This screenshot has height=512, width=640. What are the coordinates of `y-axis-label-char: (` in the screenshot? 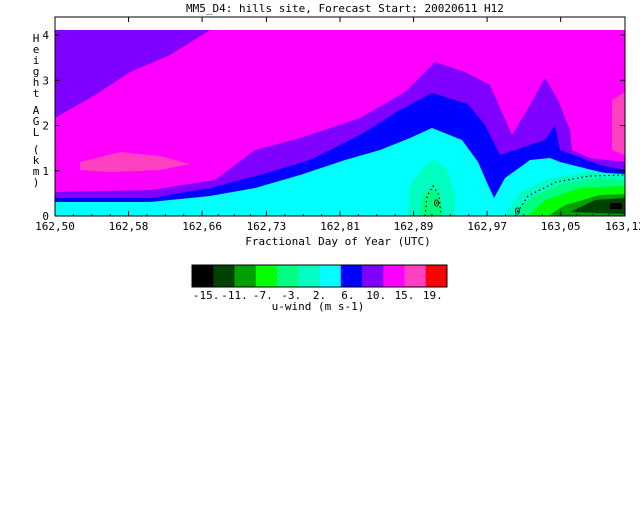 It's located at (36, 149).